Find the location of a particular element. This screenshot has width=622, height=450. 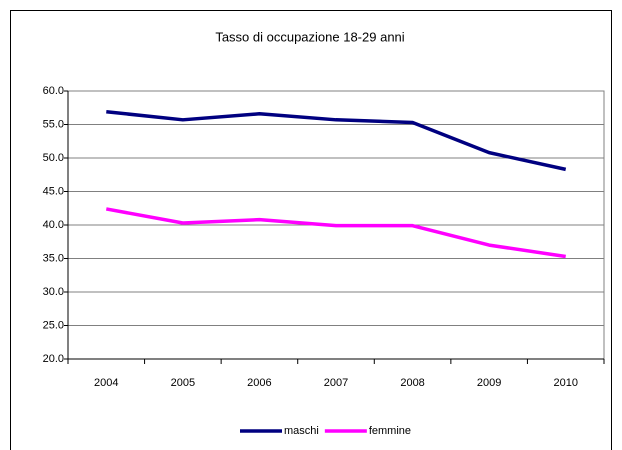

y-tick-label: 20.0 is located at coordinates (53, 359).